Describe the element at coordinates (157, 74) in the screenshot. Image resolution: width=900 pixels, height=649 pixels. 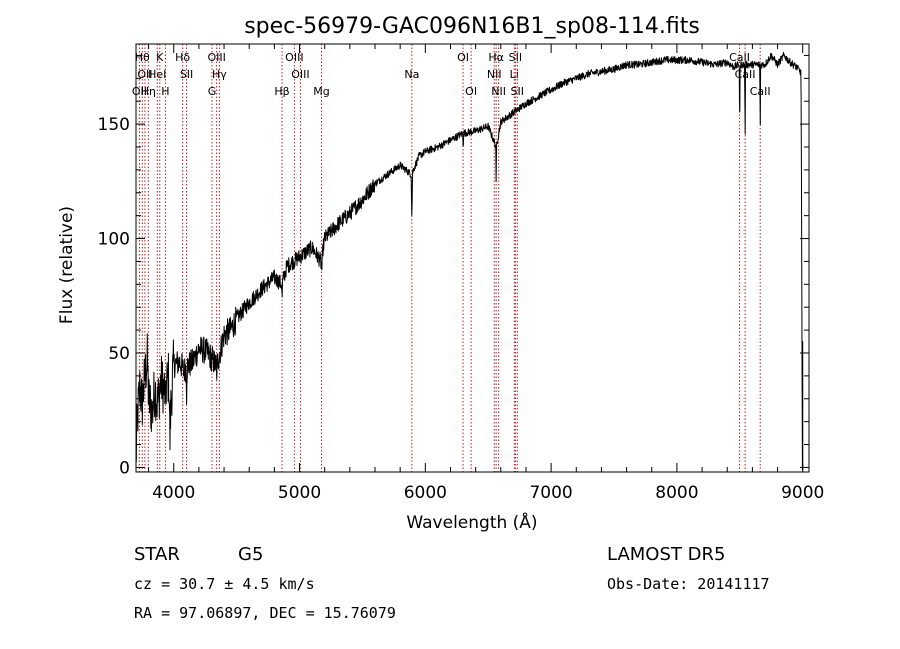
I see `line-label: HeI` at that location.